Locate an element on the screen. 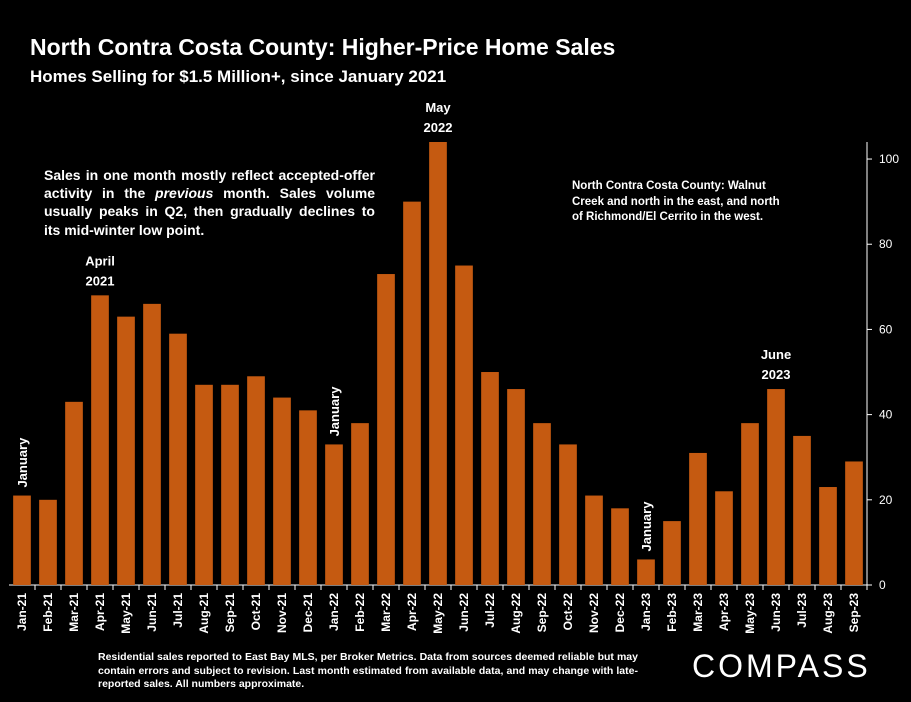  annotation-label: 2021 is located at coordinates (100, 280).